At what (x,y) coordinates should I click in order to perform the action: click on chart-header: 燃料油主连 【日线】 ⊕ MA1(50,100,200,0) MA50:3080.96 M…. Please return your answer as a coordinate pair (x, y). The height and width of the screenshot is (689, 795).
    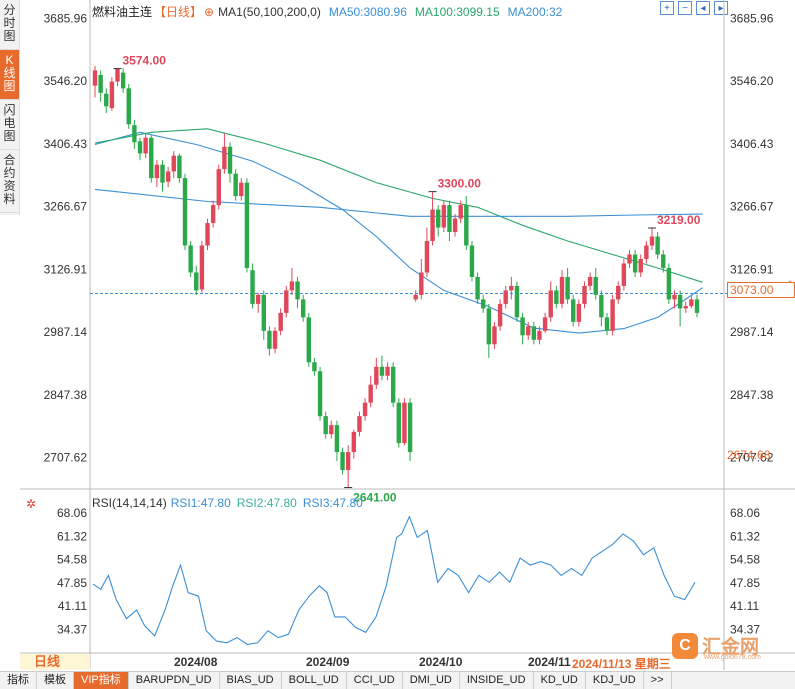
    Looking at the image, I should click on (327, 11).